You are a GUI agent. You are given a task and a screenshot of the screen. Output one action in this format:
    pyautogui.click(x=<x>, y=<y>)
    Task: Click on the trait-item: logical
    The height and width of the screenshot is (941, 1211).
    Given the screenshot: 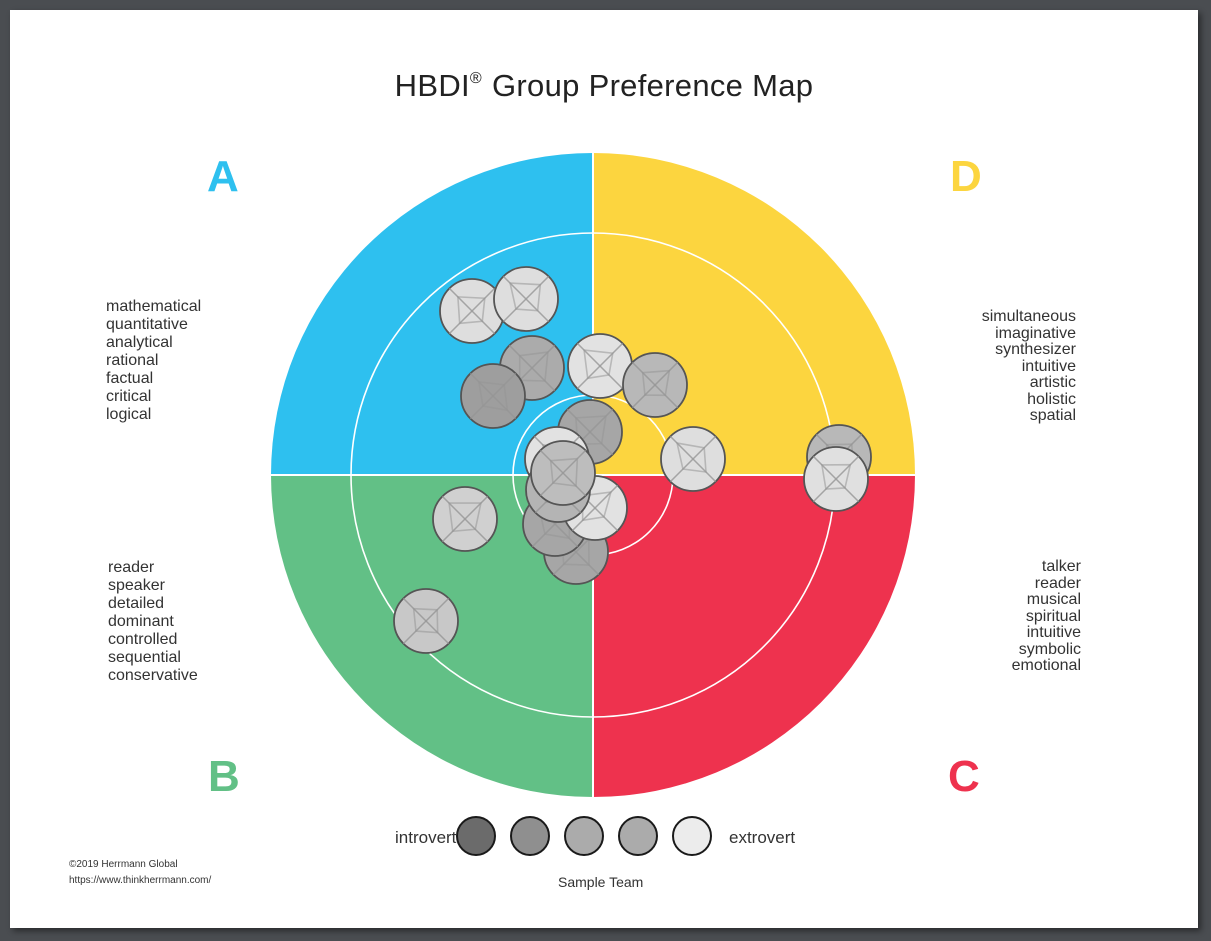 What is the action you would take?
    pyautogui.click(x=129, y=414)
    